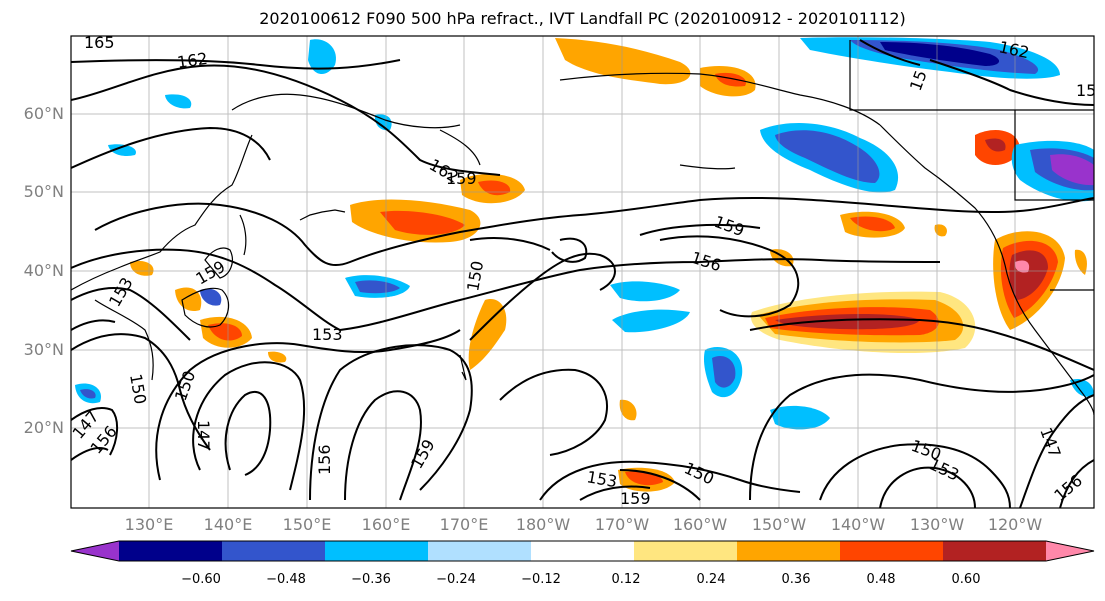 The image size is (1105, 601). I want to click on lon-label: 140°W, so click(858, 524).